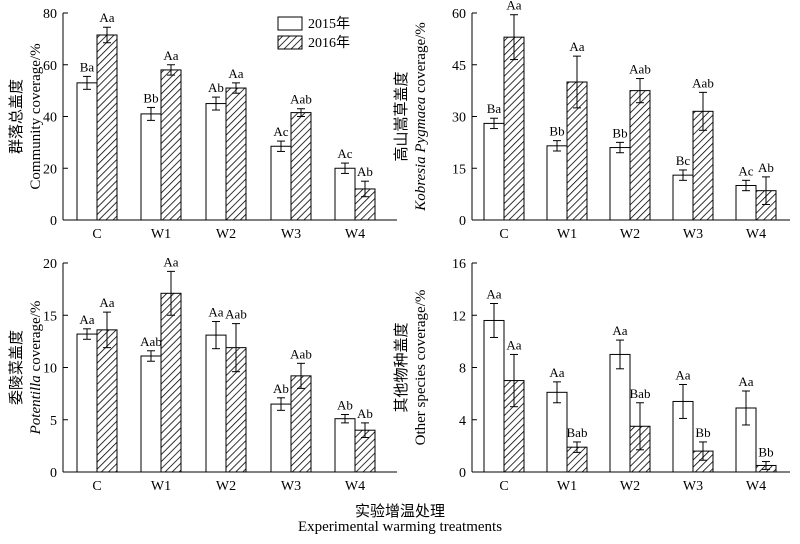 The height and width of the screenshot is (544, 800). I want to click on legend: 2015年 2016年, so click(313, 33).